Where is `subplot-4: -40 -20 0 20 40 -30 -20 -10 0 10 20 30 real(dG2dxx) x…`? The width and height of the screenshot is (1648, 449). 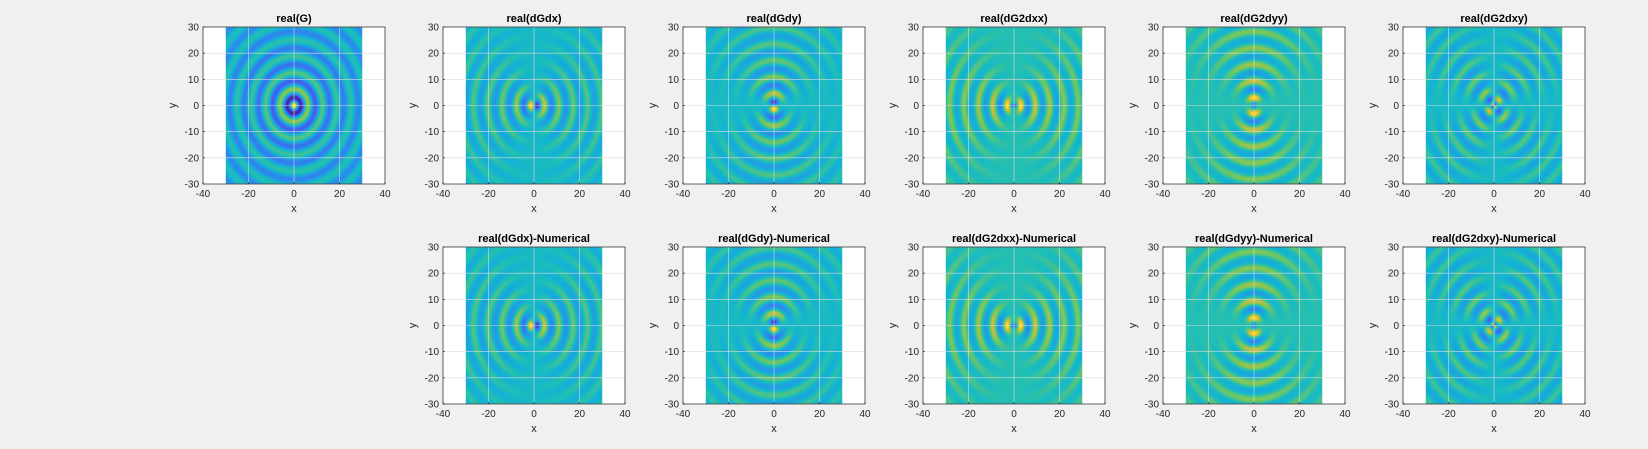
subplot-4: -40 -20 0 20 40 -30 -20 -10 0 10 20 30 real(dG2dxx) x… is located at coordinates (999, 114).